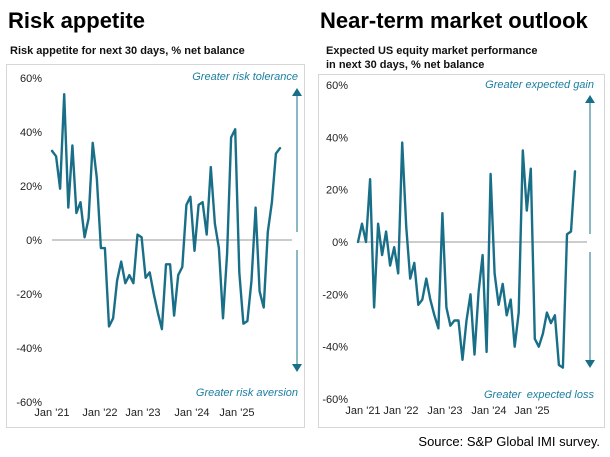  What do you see at coordinates (29, 295) in the screenshot?
I see `left-ytick-label: -20%` at bounding box center [29, 295].